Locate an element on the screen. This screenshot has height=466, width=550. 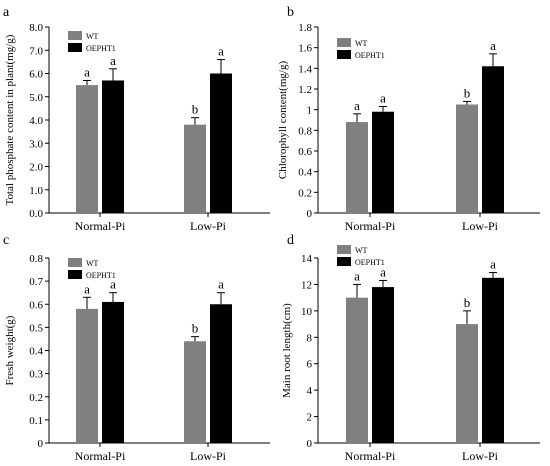
y-tick-label: 10 is located at coordinates (307, 312).